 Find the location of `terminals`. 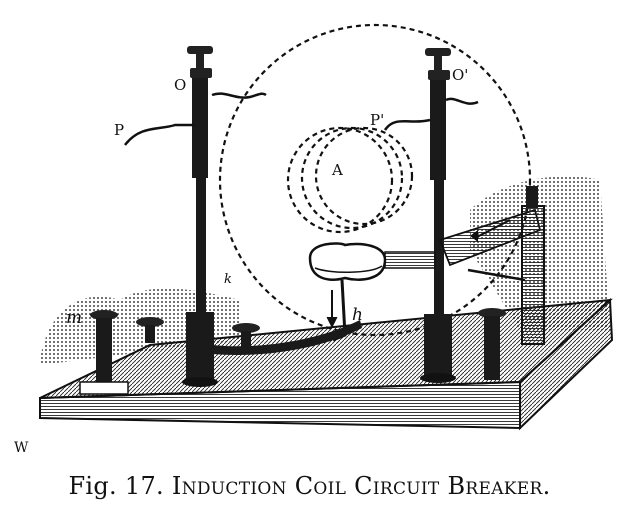

terminals is located at coordinates (292, 351).